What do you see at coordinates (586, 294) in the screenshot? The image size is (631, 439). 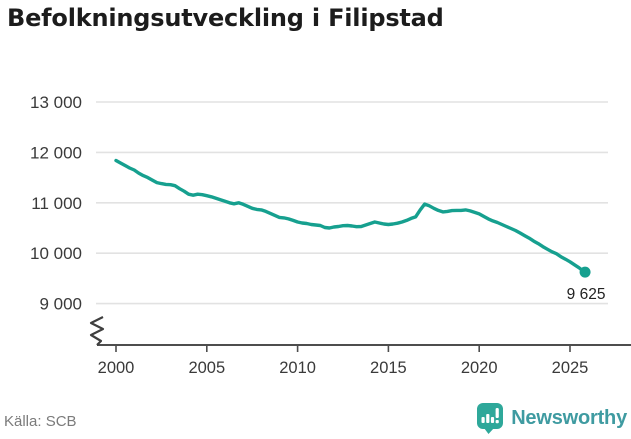 I see `latest-value-label: 9 625` at bounding box center [586, 294].